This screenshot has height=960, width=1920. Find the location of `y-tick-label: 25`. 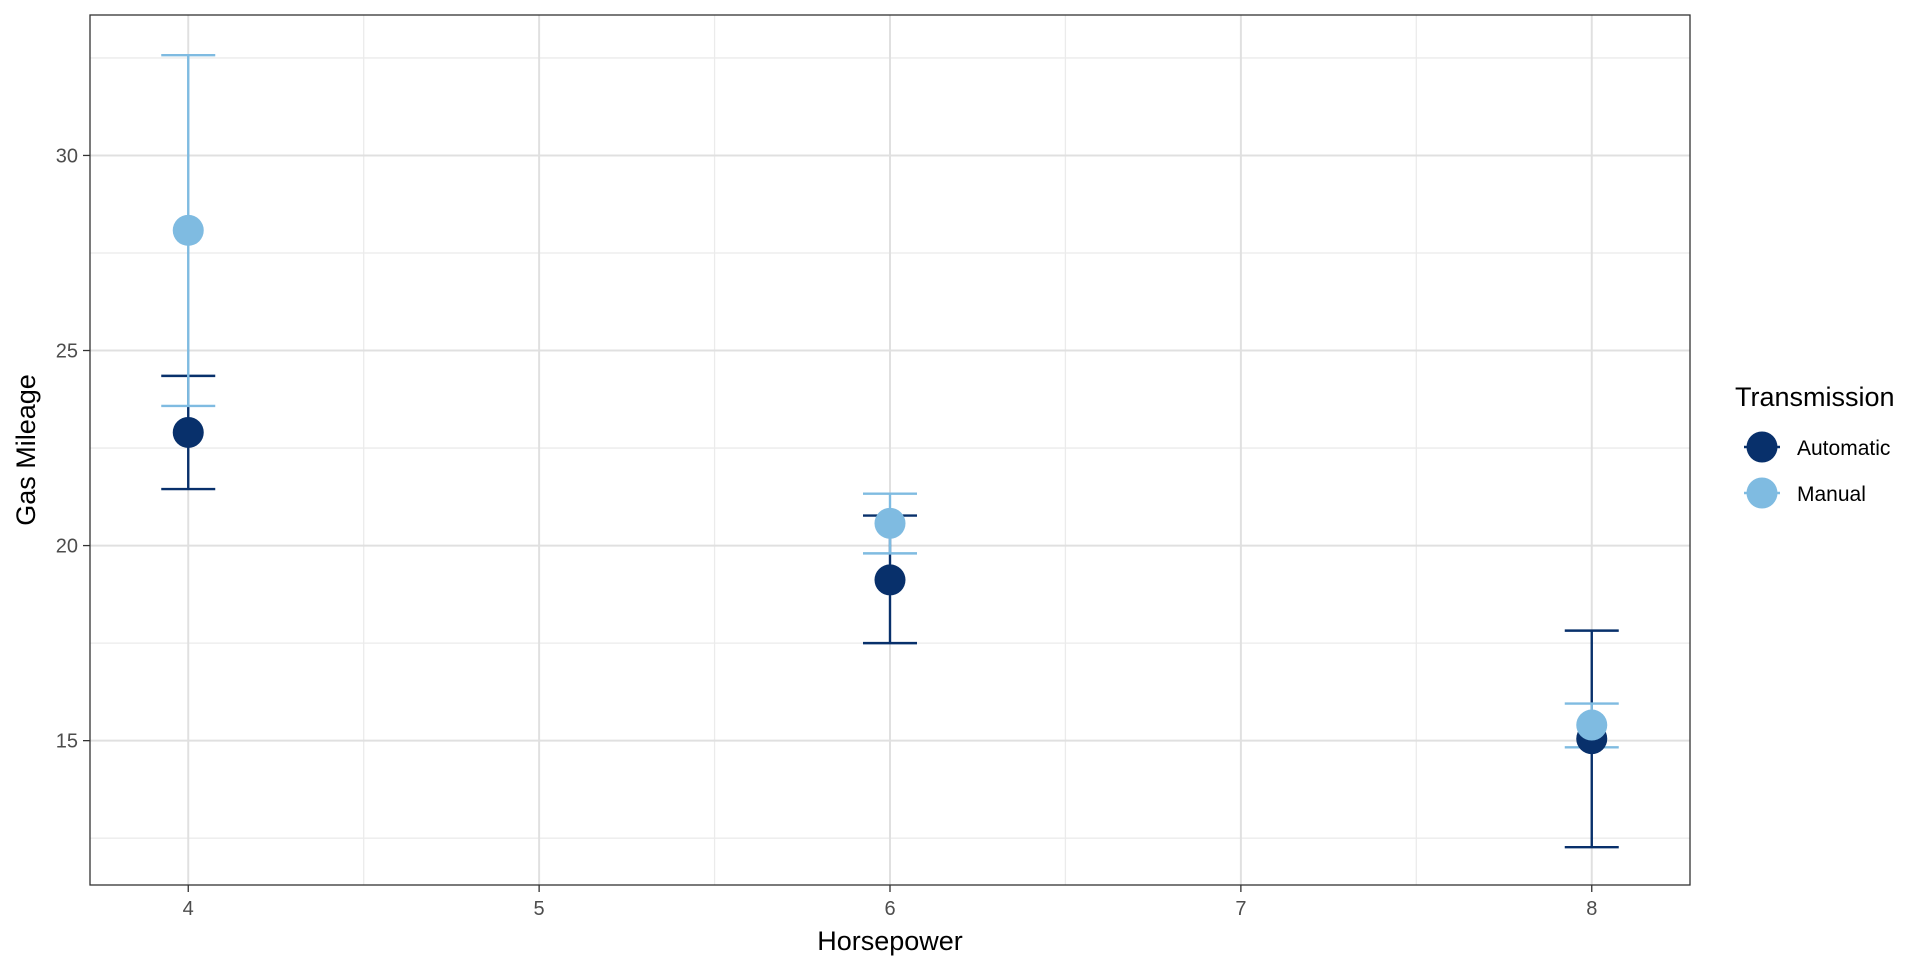

y-tick-label: 25 is located at coordinates (67, 352).